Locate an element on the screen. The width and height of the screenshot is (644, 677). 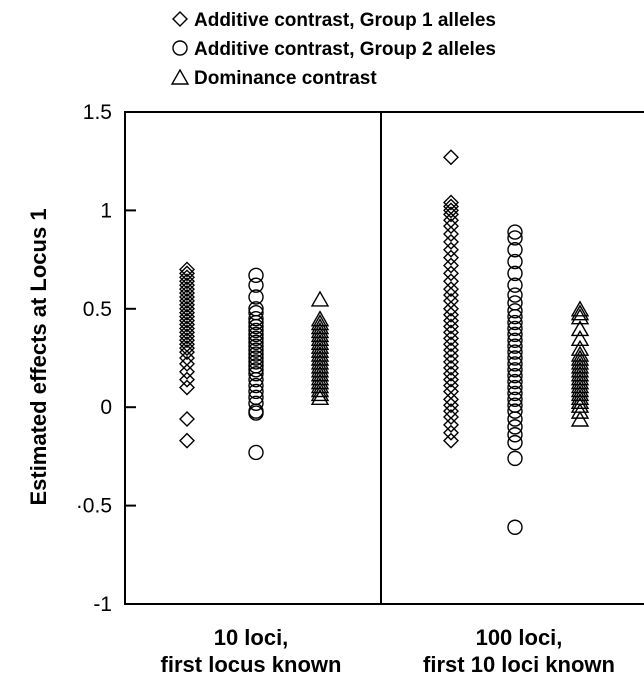
y-tick-label: 0 is located at coordinates (106, 407).